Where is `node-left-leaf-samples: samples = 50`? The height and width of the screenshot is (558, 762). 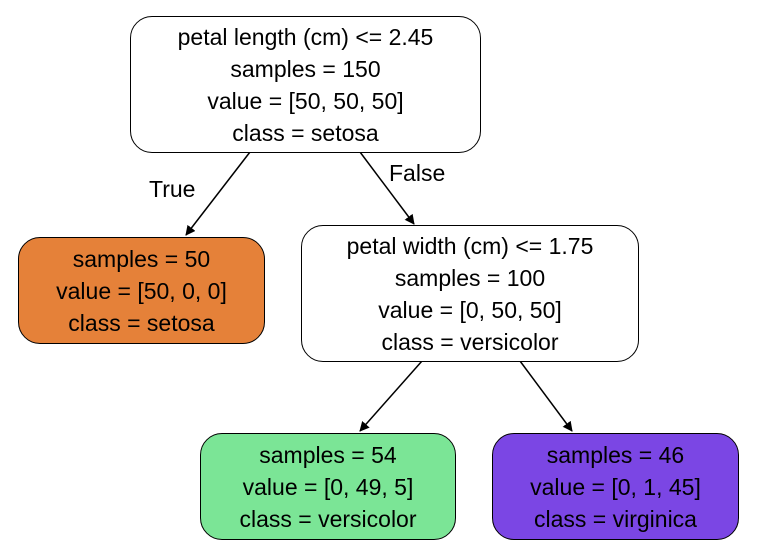
node-left-leaf-samples: samples = 50 is located at coordinates (141, 258).